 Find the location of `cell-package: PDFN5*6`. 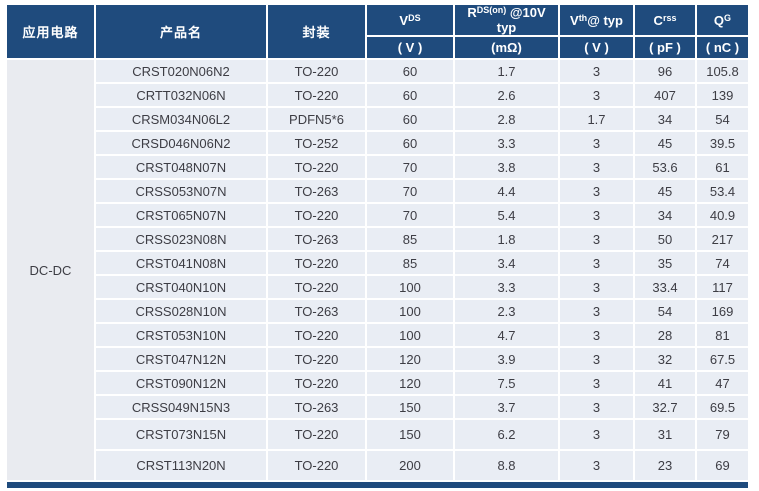

cell-package: PDFN5*6 is located at coordinates (316, 119).